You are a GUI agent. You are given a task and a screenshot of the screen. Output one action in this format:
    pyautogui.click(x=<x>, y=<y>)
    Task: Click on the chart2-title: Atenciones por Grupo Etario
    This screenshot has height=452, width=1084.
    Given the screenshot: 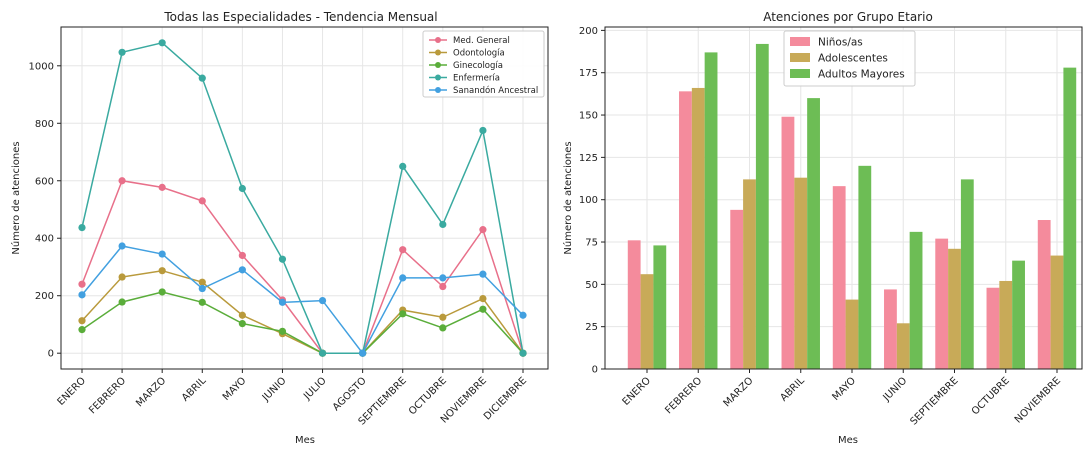 What is the action you would take?
    pyautogui.click(x=848, y=17)
    